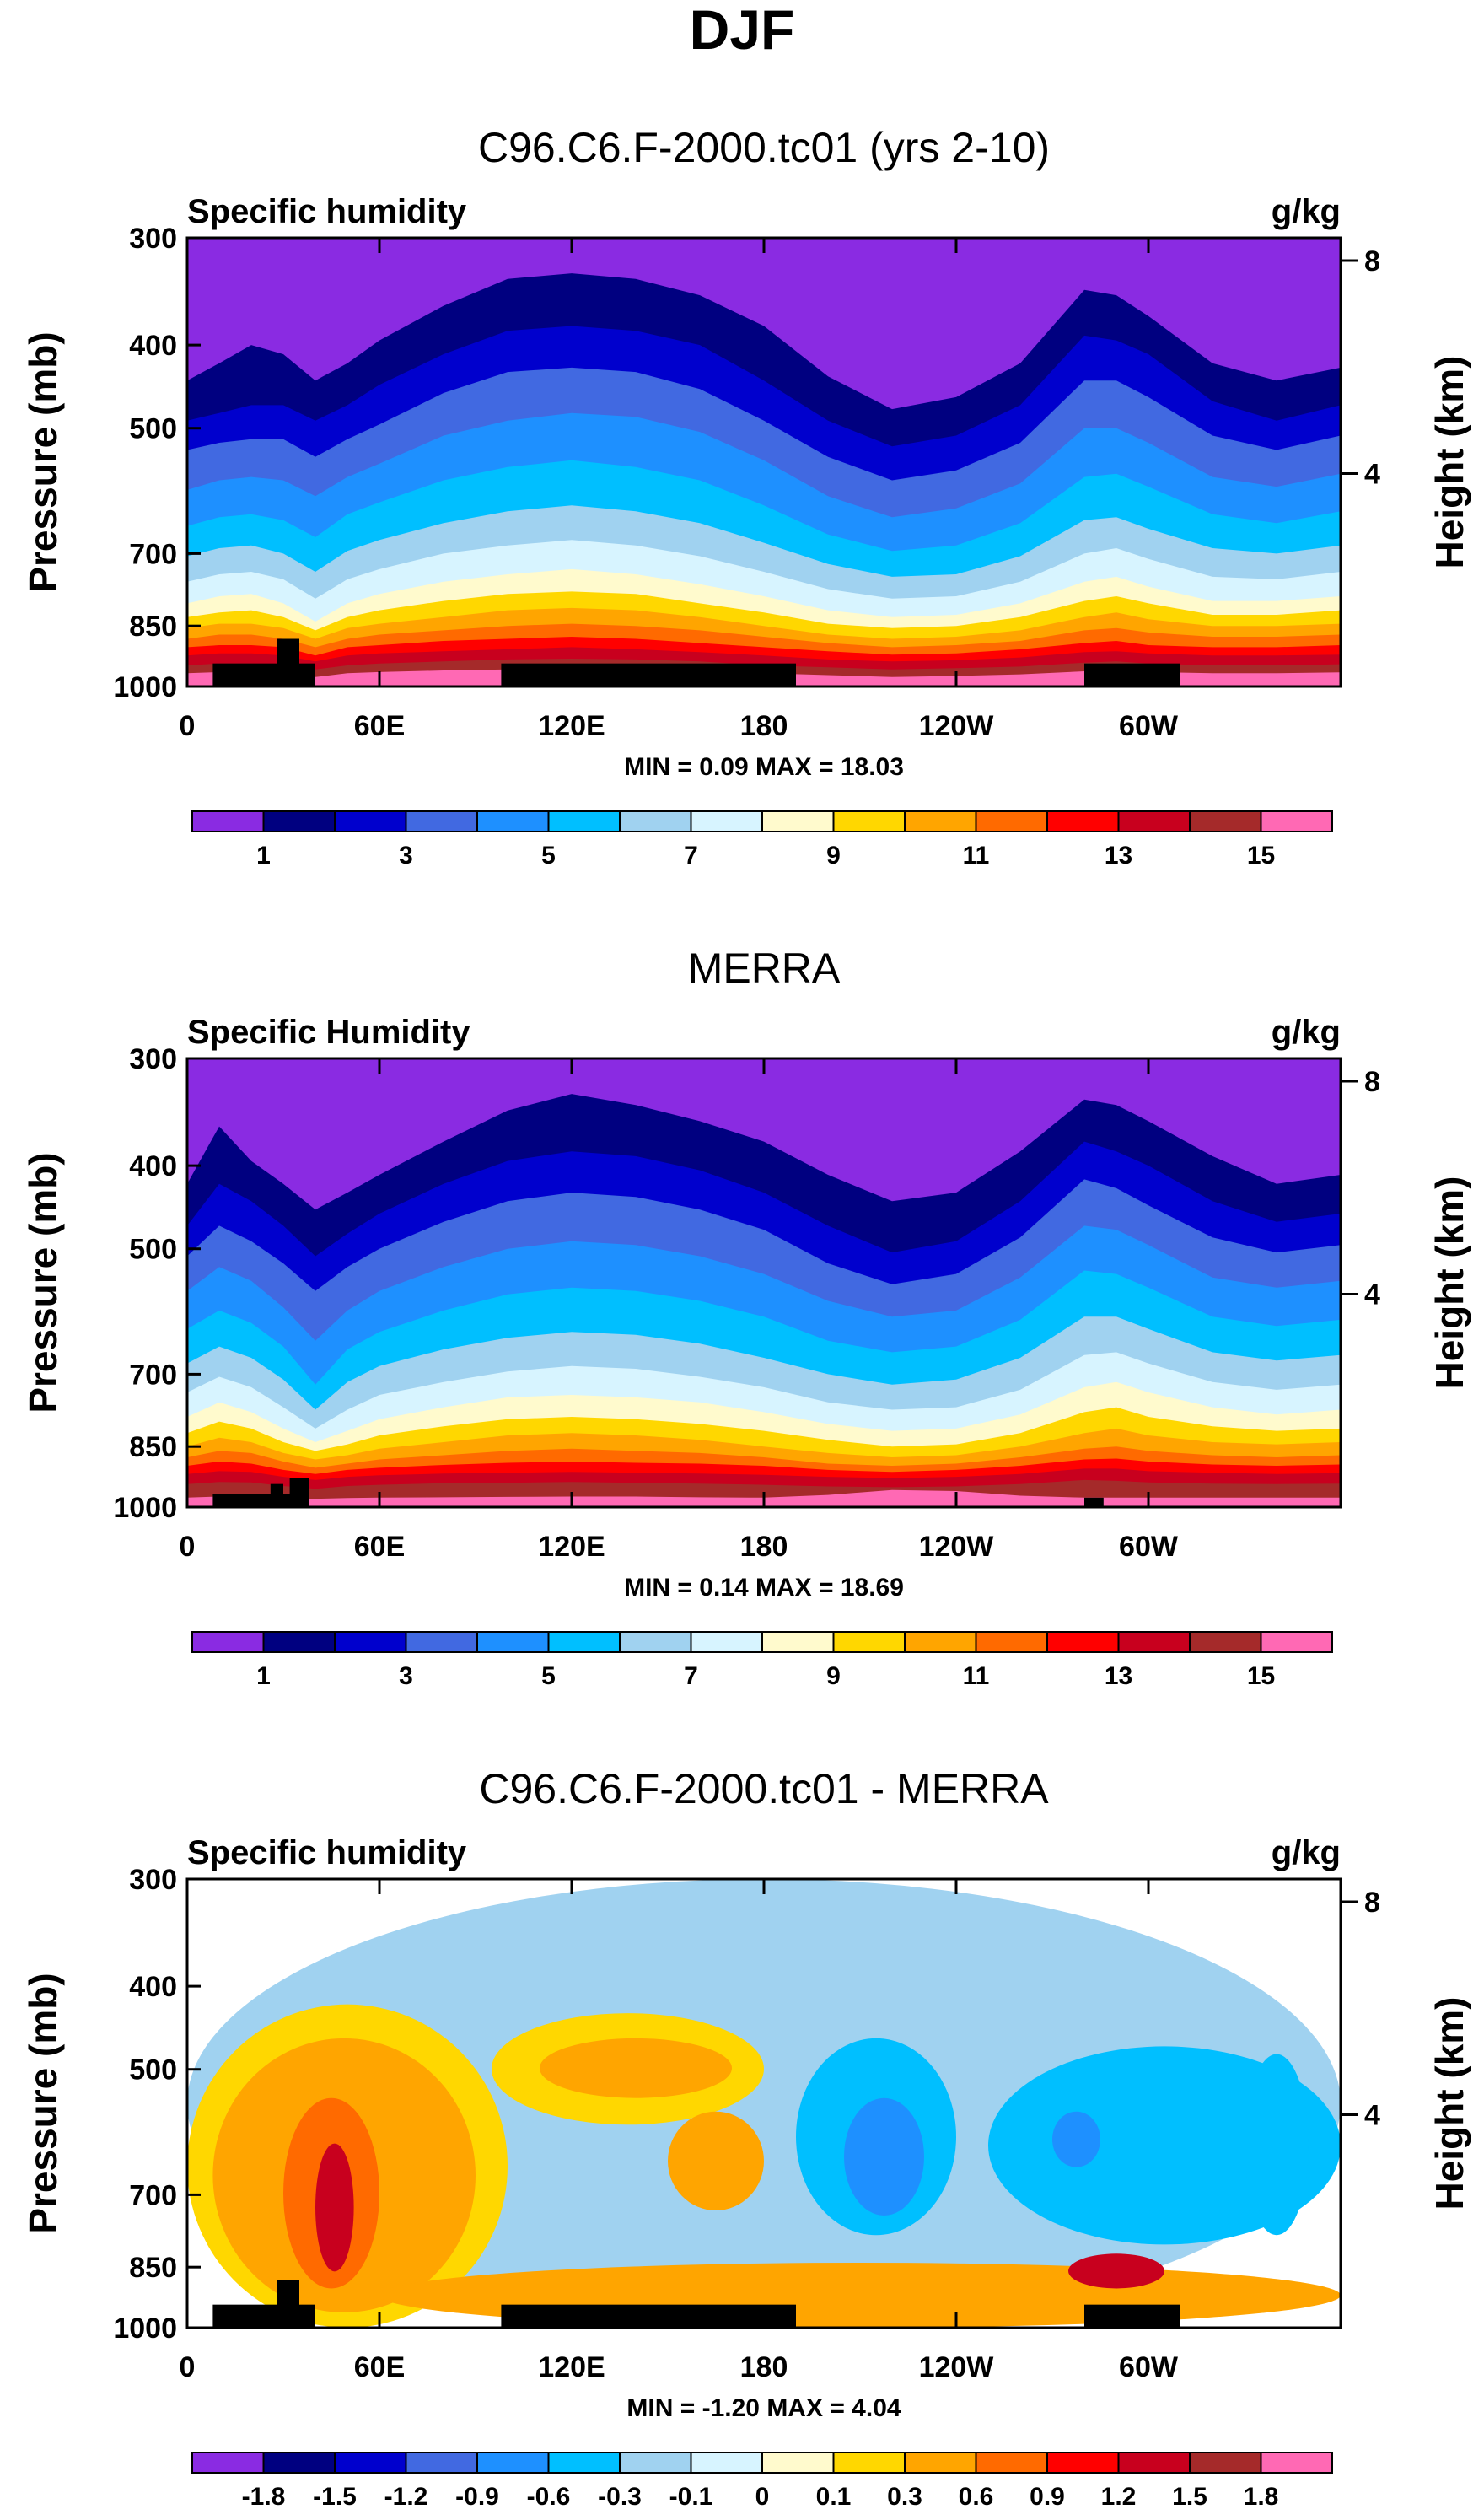 The height and width of the screenshot is (2509, 1484). I want to click on panel-title: C96.C6.F-2000.tc01 (yrs 2-10), so click(764, 147).